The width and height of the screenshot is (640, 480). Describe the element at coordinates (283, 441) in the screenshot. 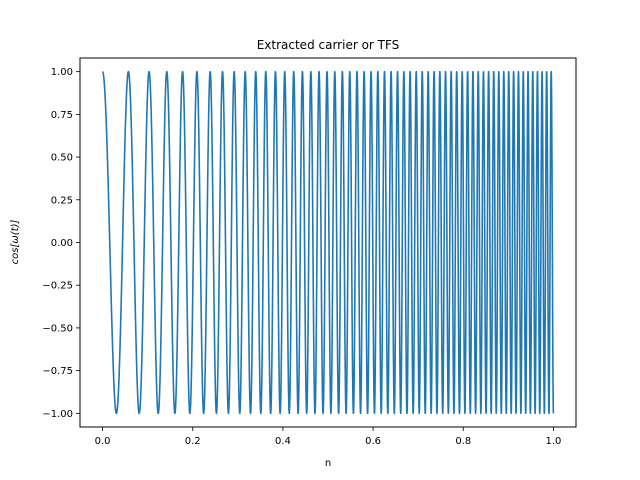

I see `x-tick-label: 0.4` at that location.